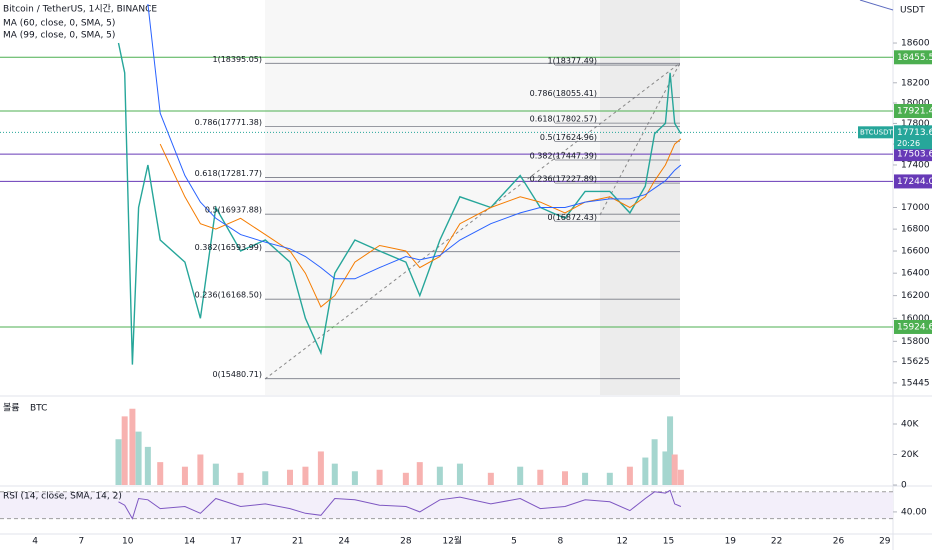 This screenshot has height=550, width=932. What do you see at coordinates (572, 217) in the screenshot?
I see `fib-label: 0(16872.43)` at bounding box center [572, 217].